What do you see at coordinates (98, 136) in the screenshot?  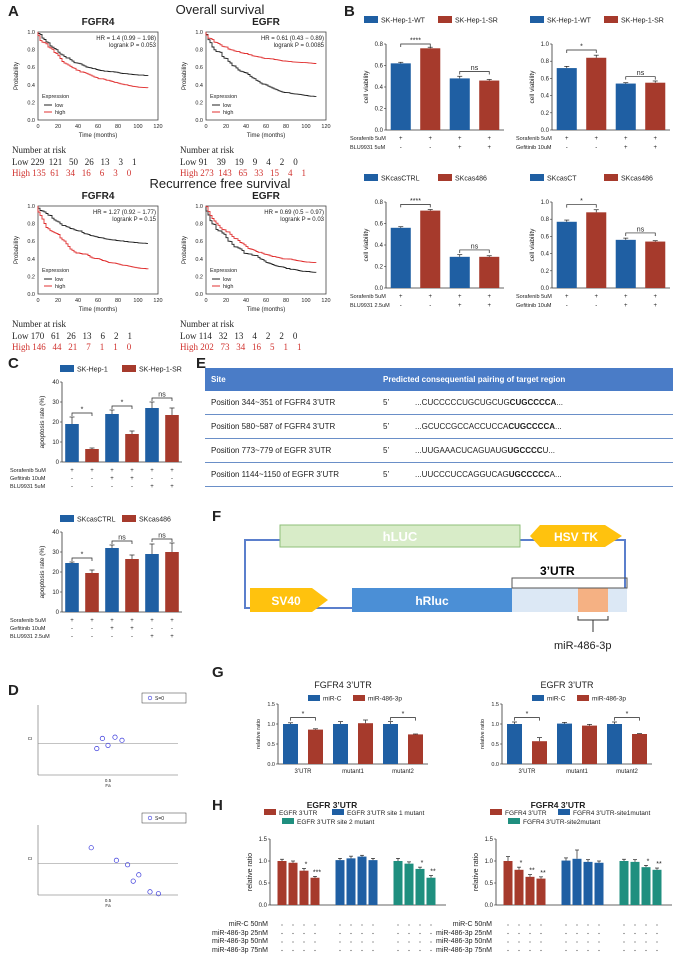 I see `km-xlabel: Time (months)` at bounding box center [98, 136].